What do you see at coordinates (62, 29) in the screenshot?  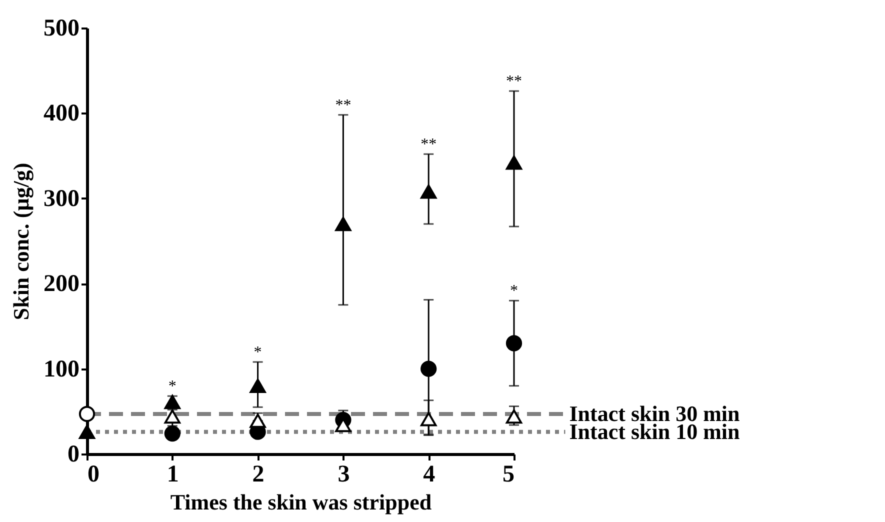 I see `y-tick-label: 500` at bounding box center [62, 29].